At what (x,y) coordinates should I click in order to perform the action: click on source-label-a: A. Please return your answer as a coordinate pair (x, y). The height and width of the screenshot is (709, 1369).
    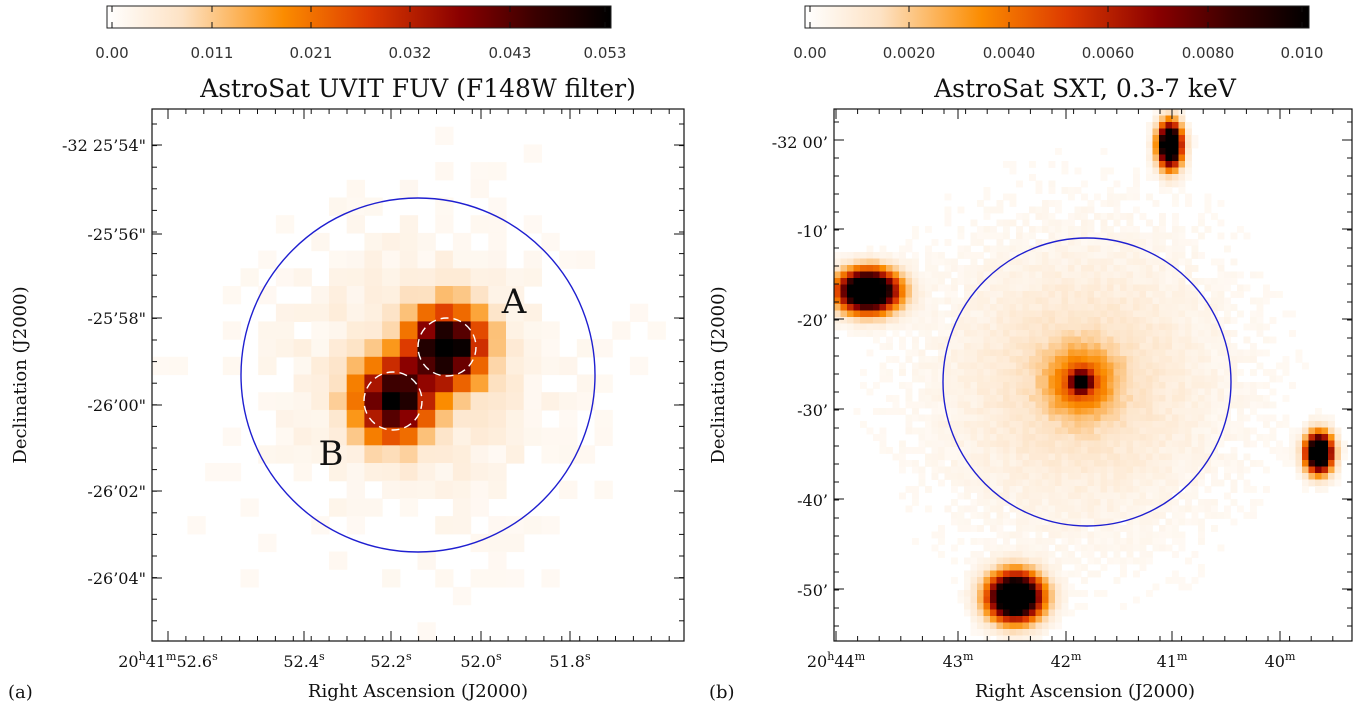
    Looking at the image, I should click on (514, 302).